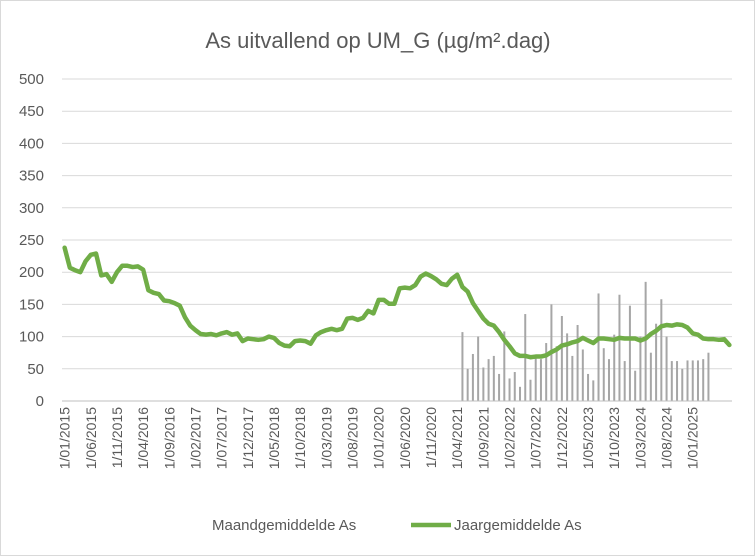 Image resolution: width=755 pixels, height=557 pixels. I want to click on x-tick-label: 1/07/2022, so click(536, 438).